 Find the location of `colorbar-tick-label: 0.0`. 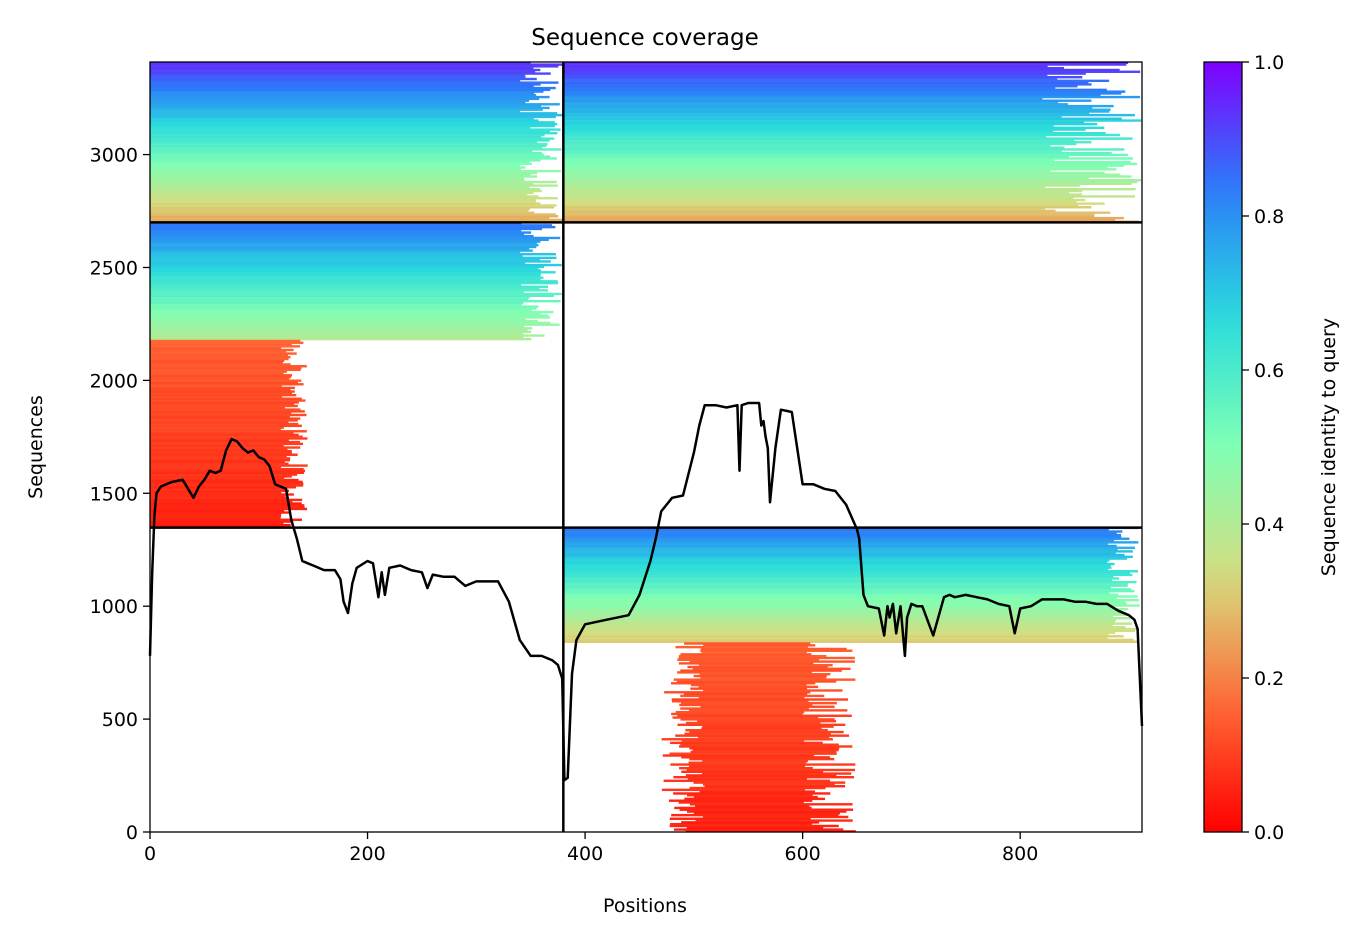

colorbar-tick-label: 0.0 is located at coordinates (1269, 833).